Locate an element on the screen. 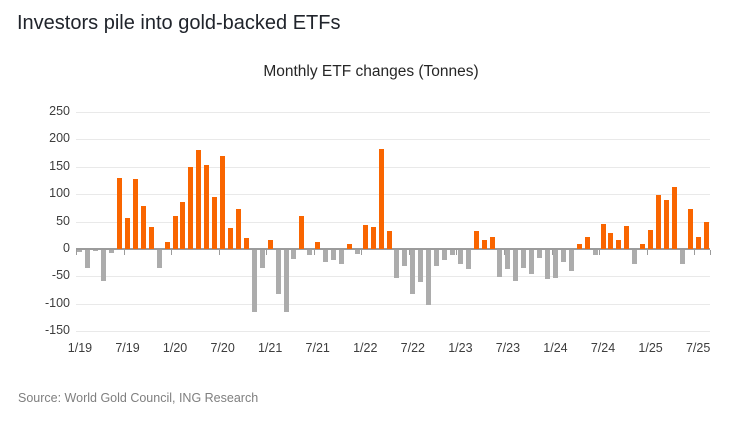 The width and height of the screenshot is (742, 428). bar-9/24 is located at coordinates (619, 244).